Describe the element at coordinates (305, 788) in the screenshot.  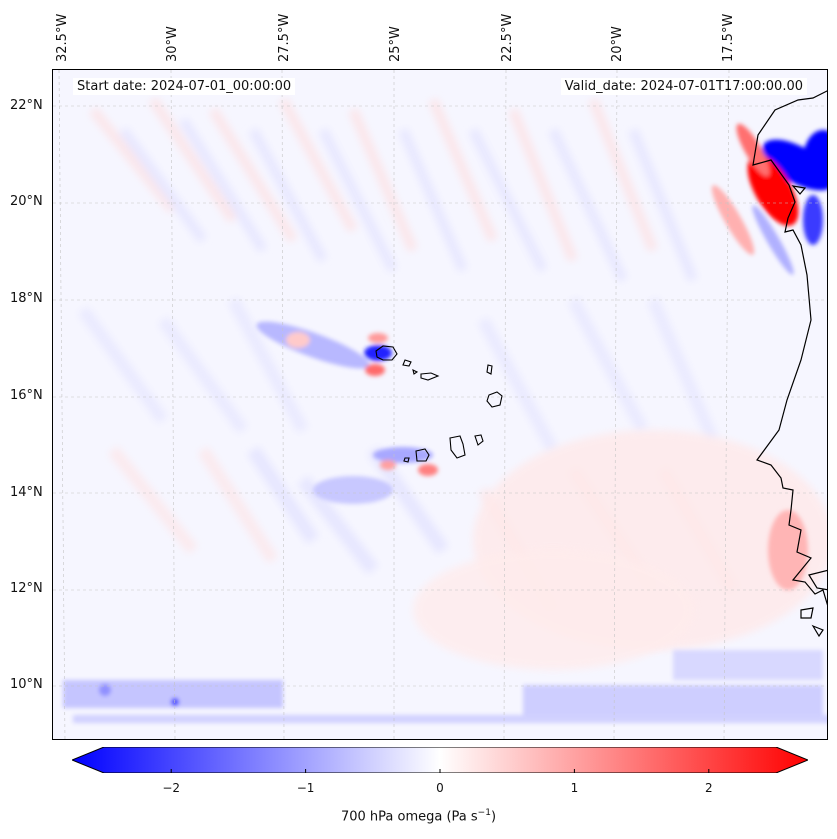
I see `colorbar-tick-label: −1` at that location.